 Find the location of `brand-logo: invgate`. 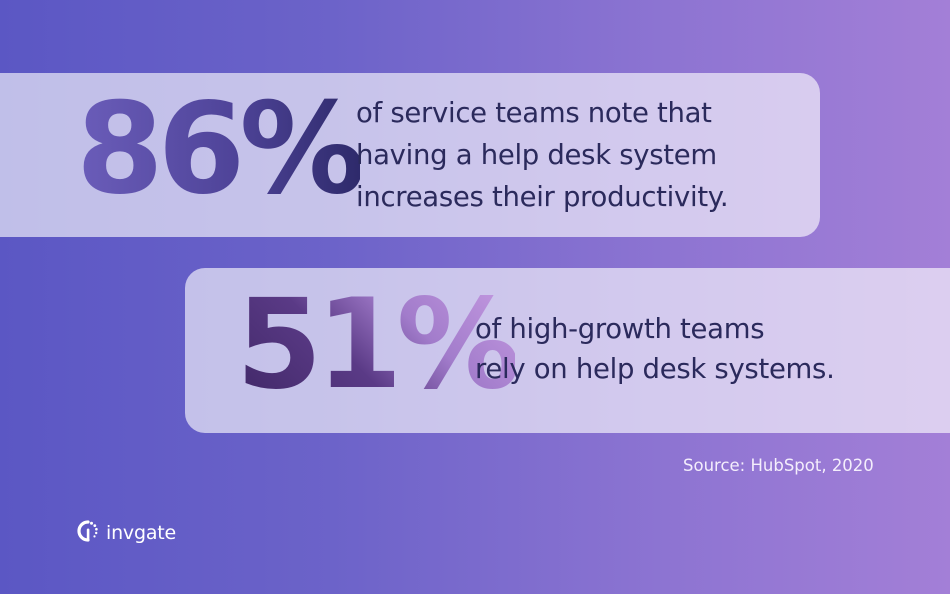

brand-logo: invgate is located at coordinates (126, 533).